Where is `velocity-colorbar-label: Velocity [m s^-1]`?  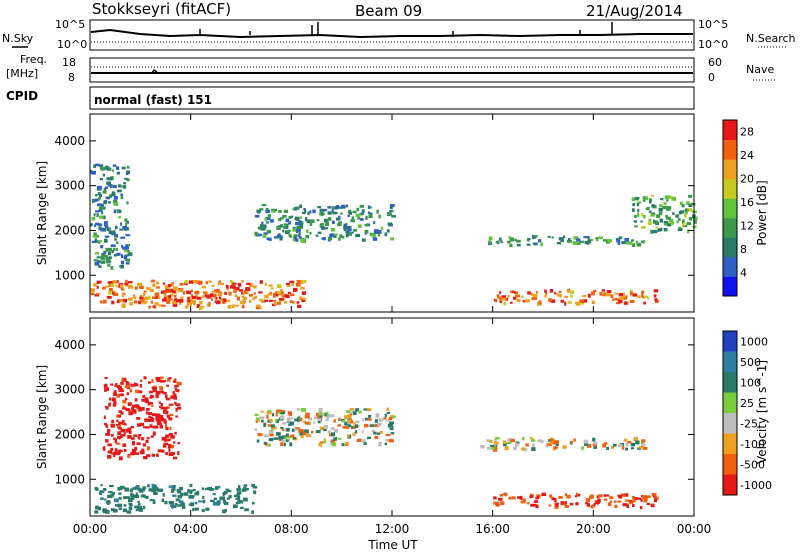
velocity-colorbar-label: Velocity [m s^-1] is located at coordinates (762, 412).